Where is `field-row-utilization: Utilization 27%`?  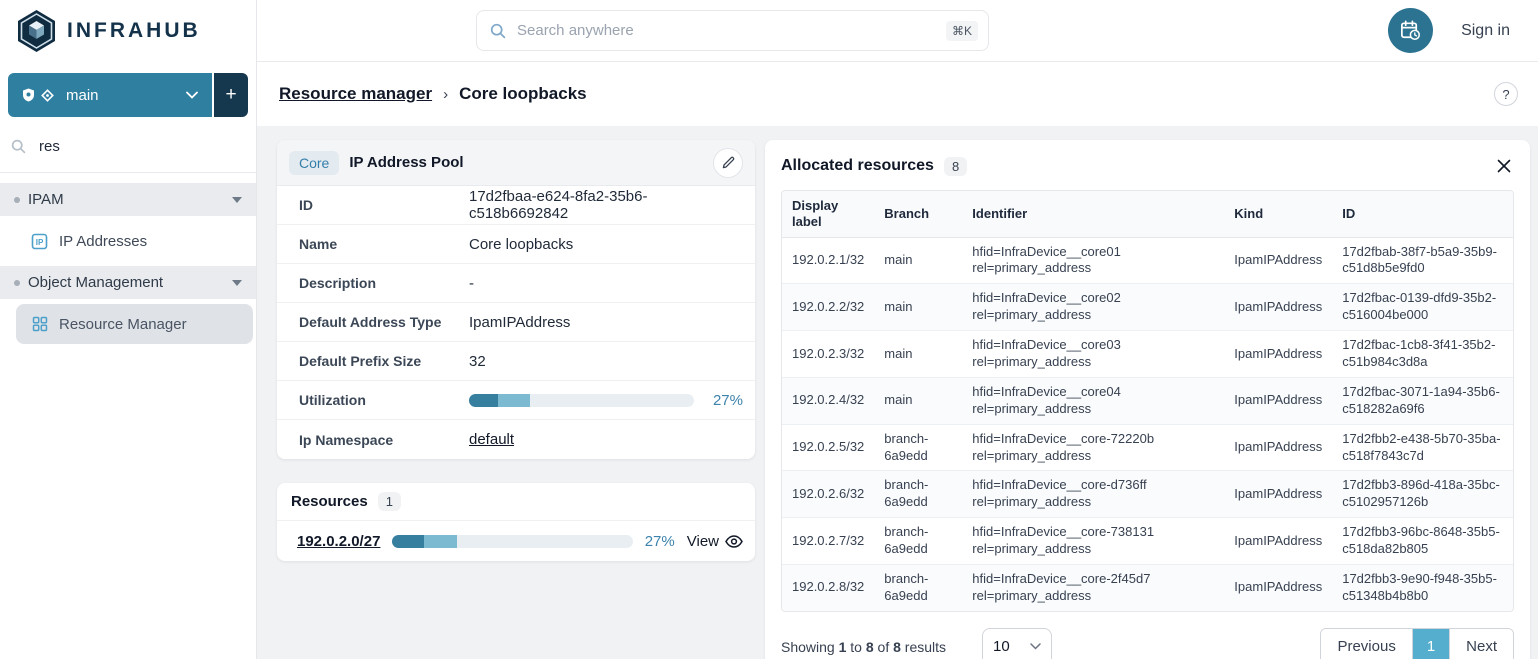
field-row-utilization: Utilization 27% is located at coordinates (516, 400).